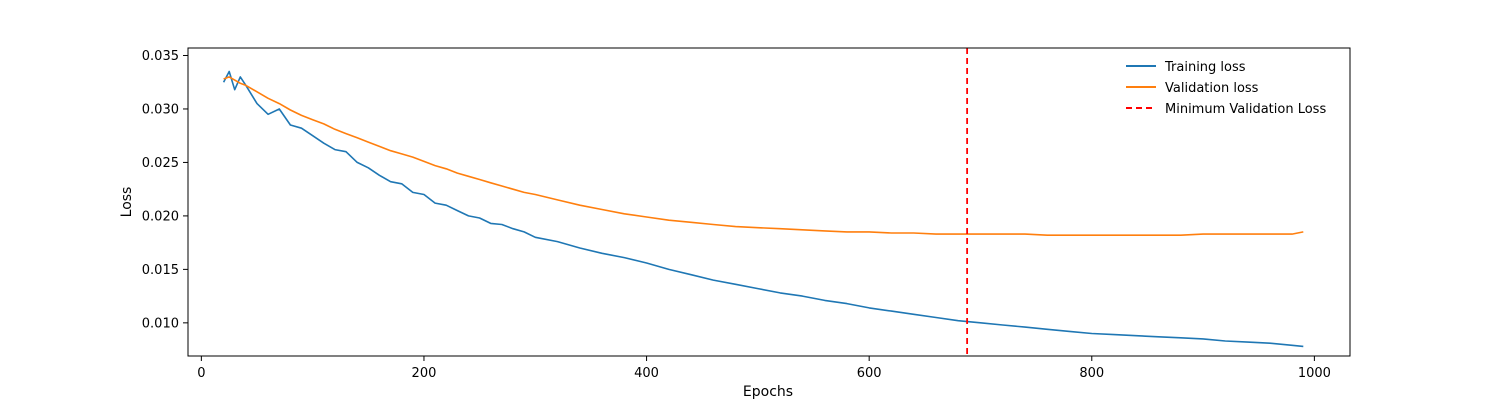 The height and width of the screenshot is (400, 1500). Describe the element at coordinates (160, 216) in the screenshot. I see `y-tick-label: 0.020` at that location.